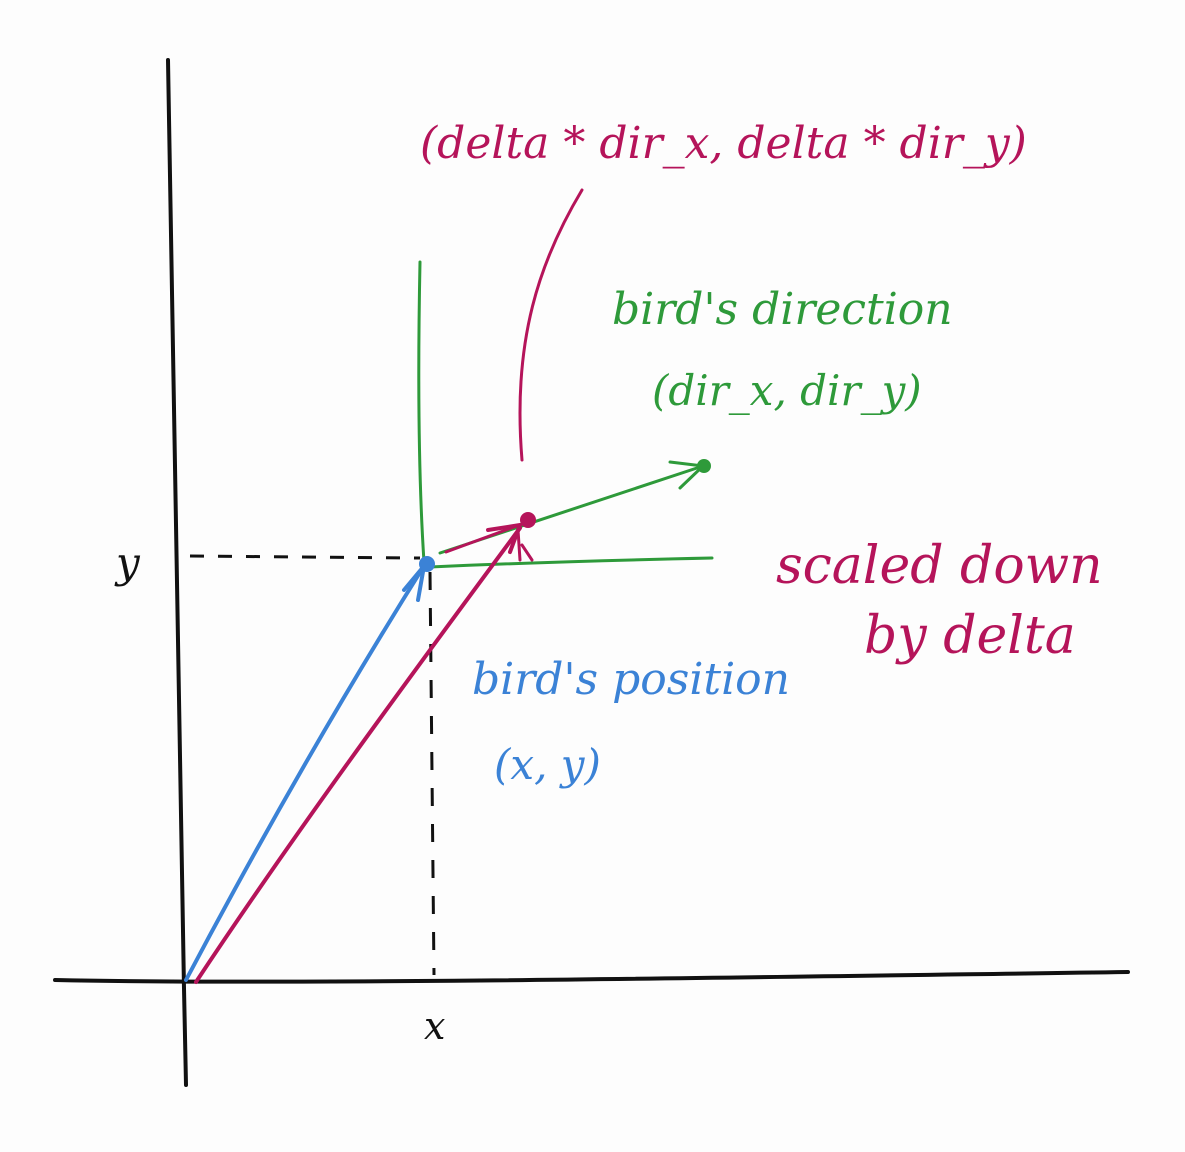  What do you see at coordinates (528, 520) in the screenshot?
I see `resulting-point` at bounding box center [528, 520].